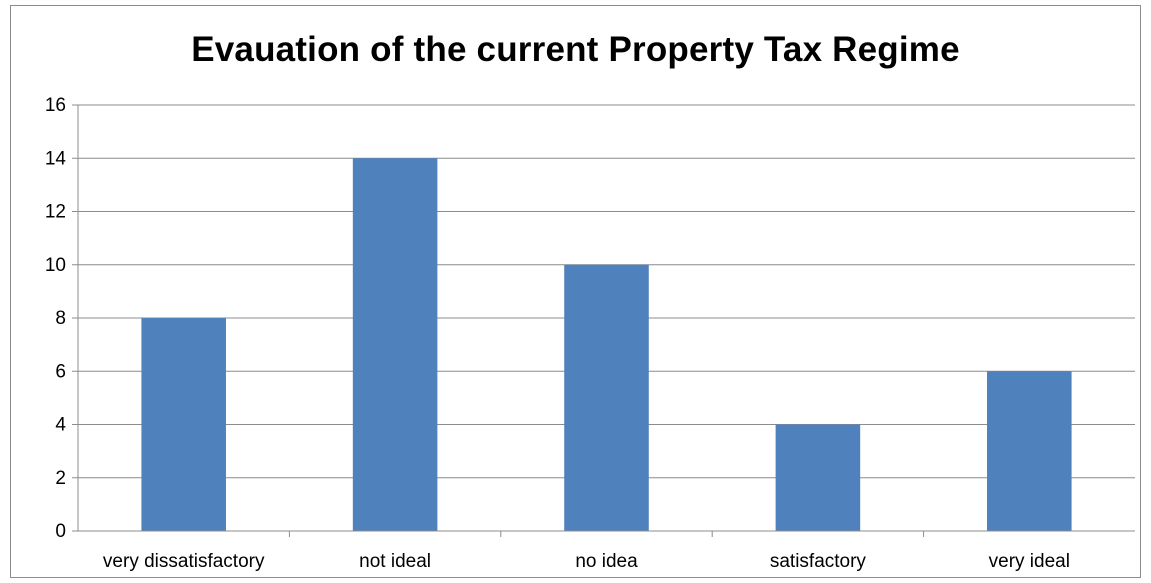 This screenshot has height=583, width=1151. Describe the element at coordinates (60, 478) in the screenshot. I see `y-tick-label: 2` at that location.